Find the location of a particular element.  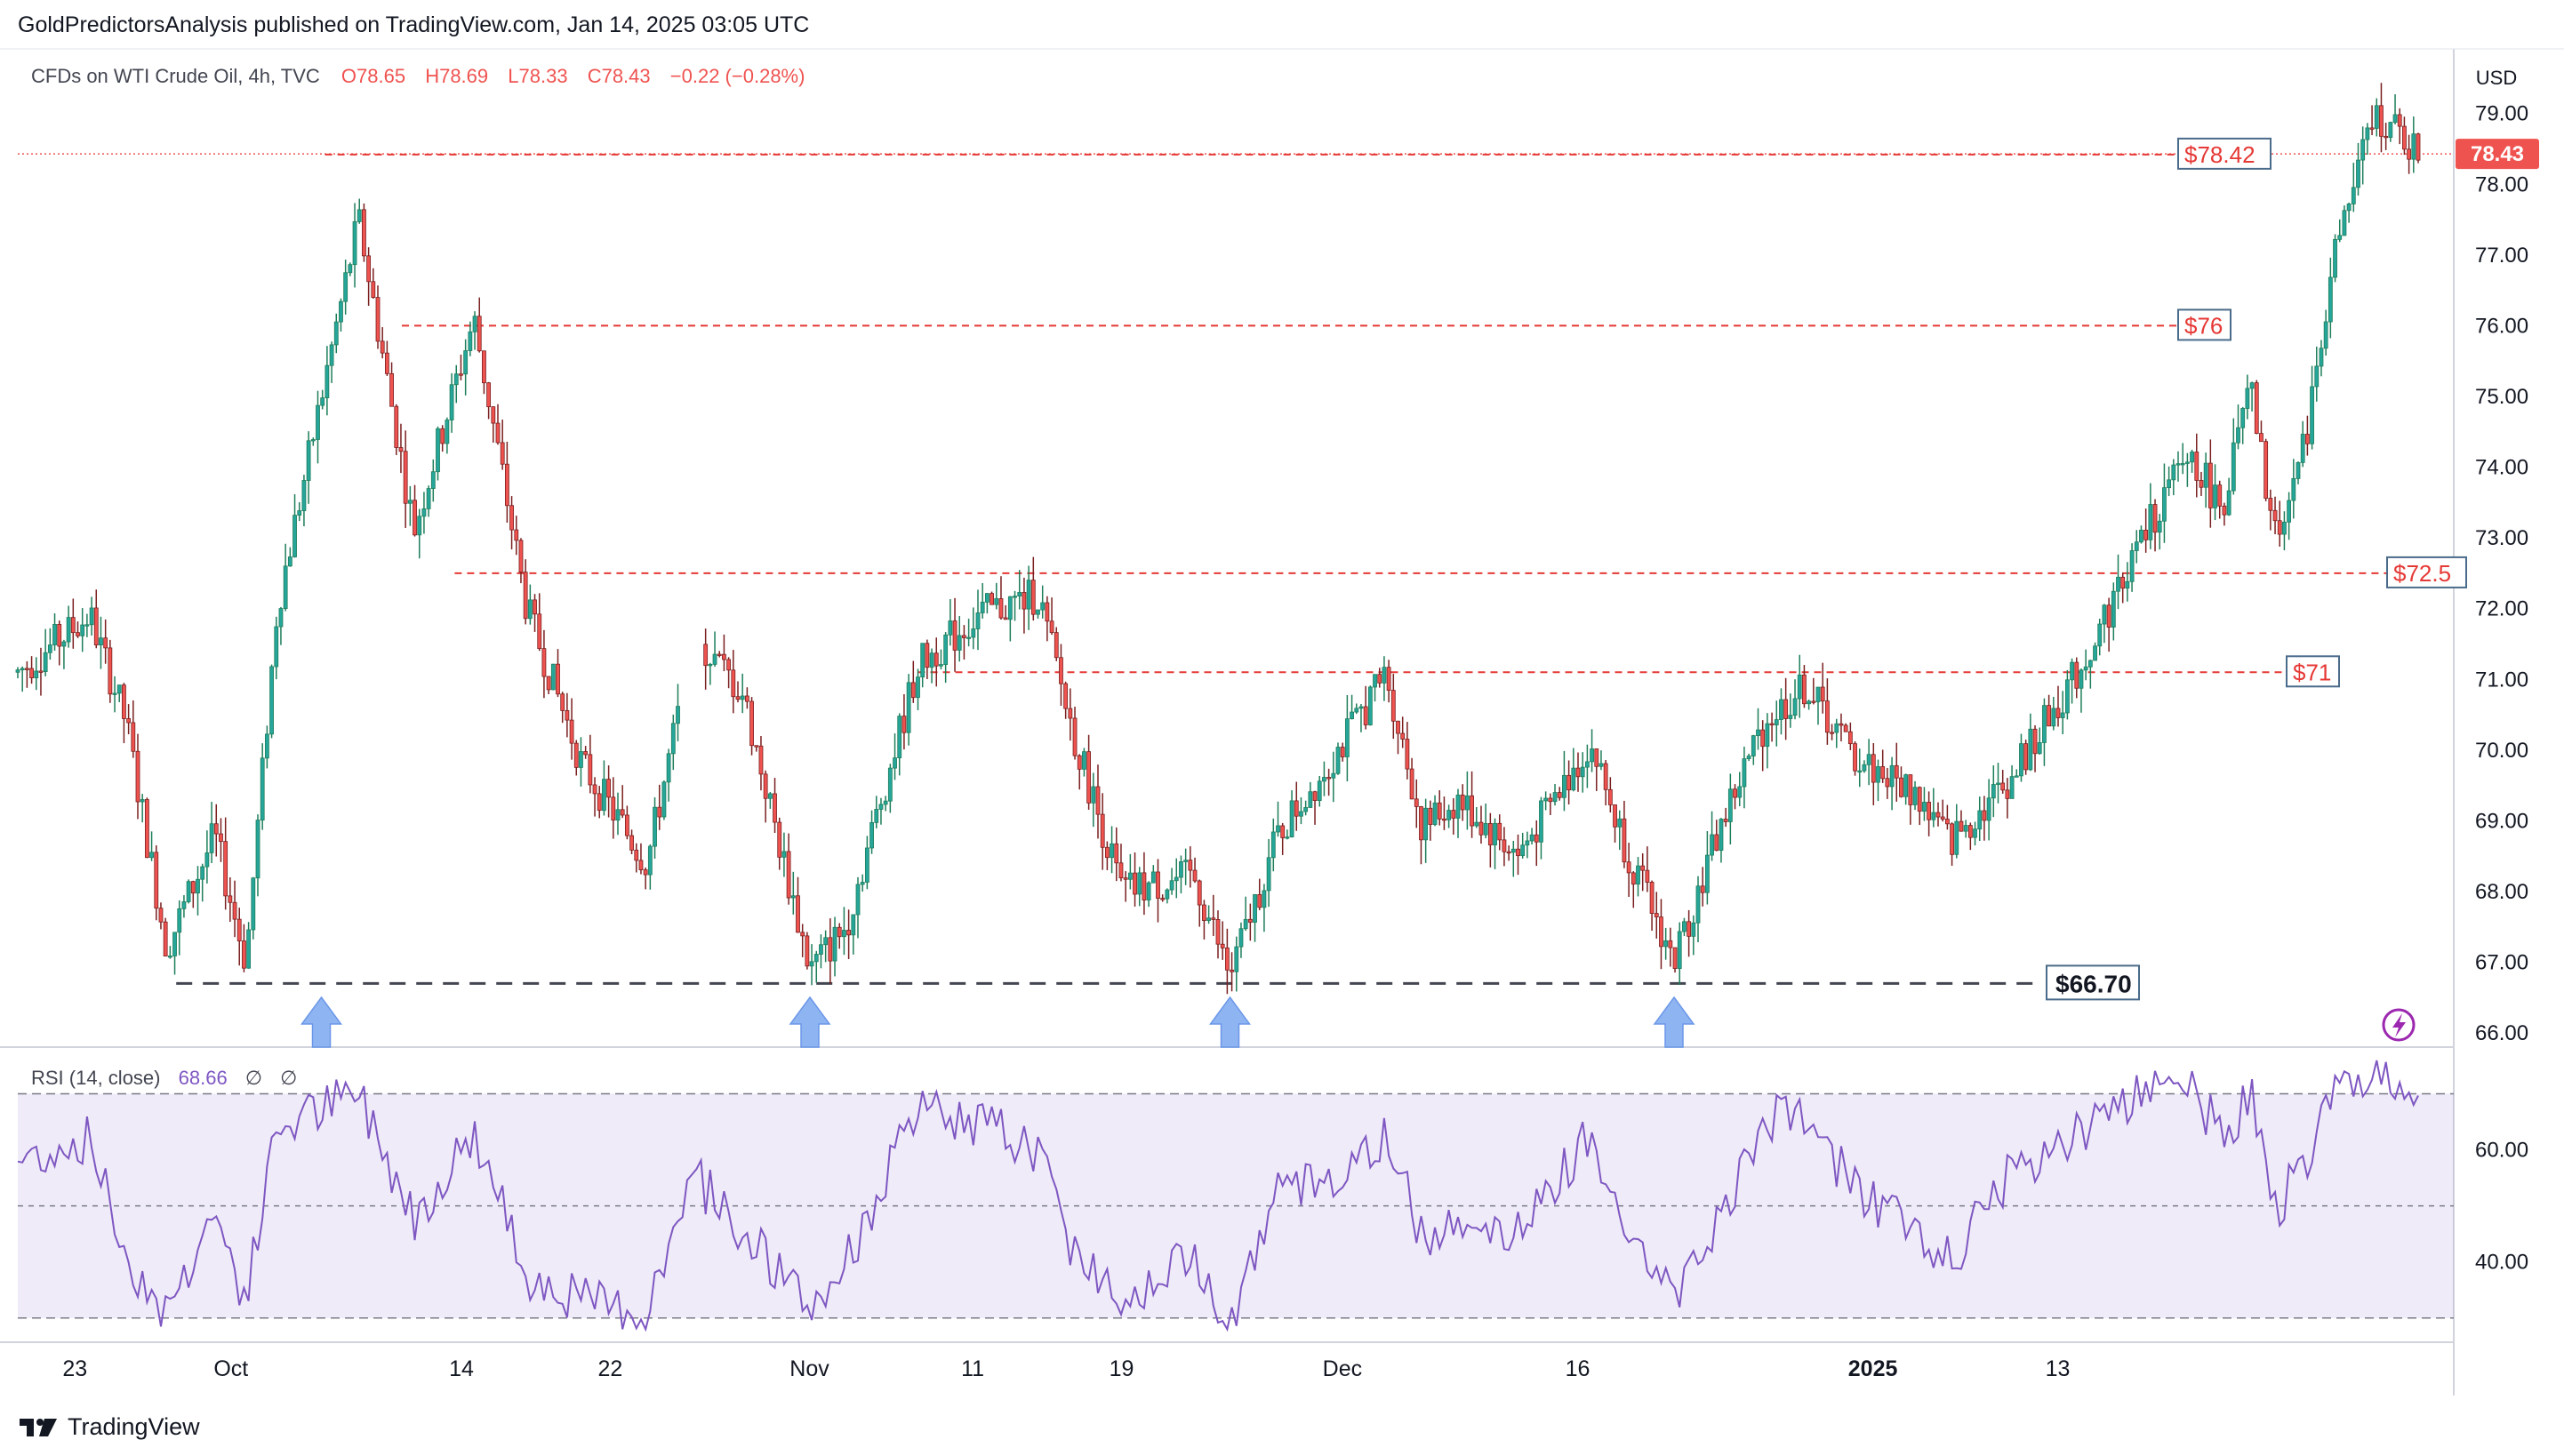

support-label-box is located at coordinates (2093, 982).